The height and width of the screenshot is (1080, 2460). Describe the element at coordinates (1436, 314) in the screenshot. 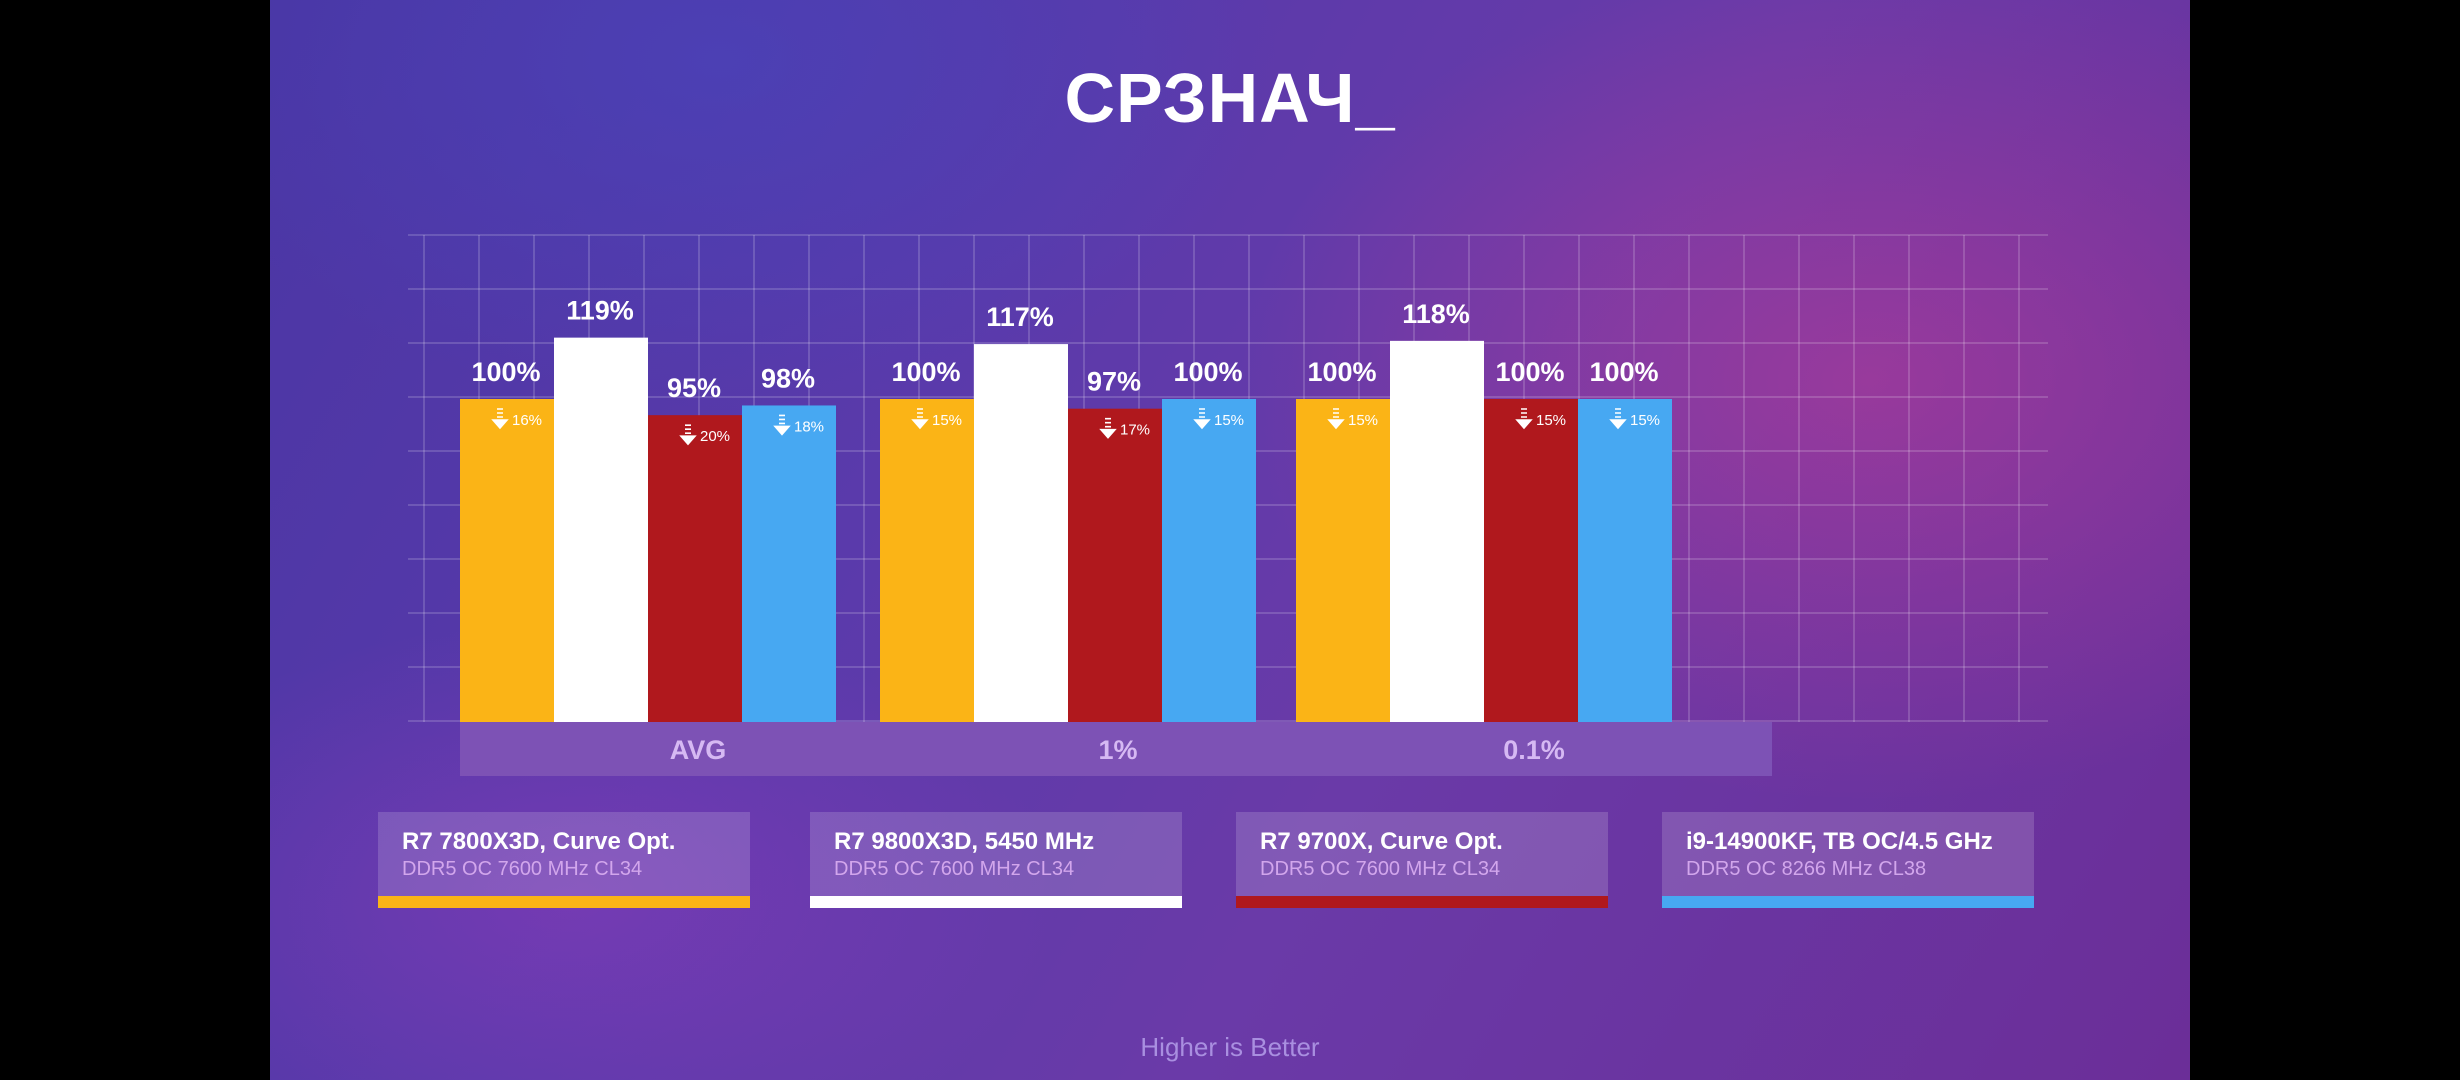

I see `bar-value-label: 118%` at that location.